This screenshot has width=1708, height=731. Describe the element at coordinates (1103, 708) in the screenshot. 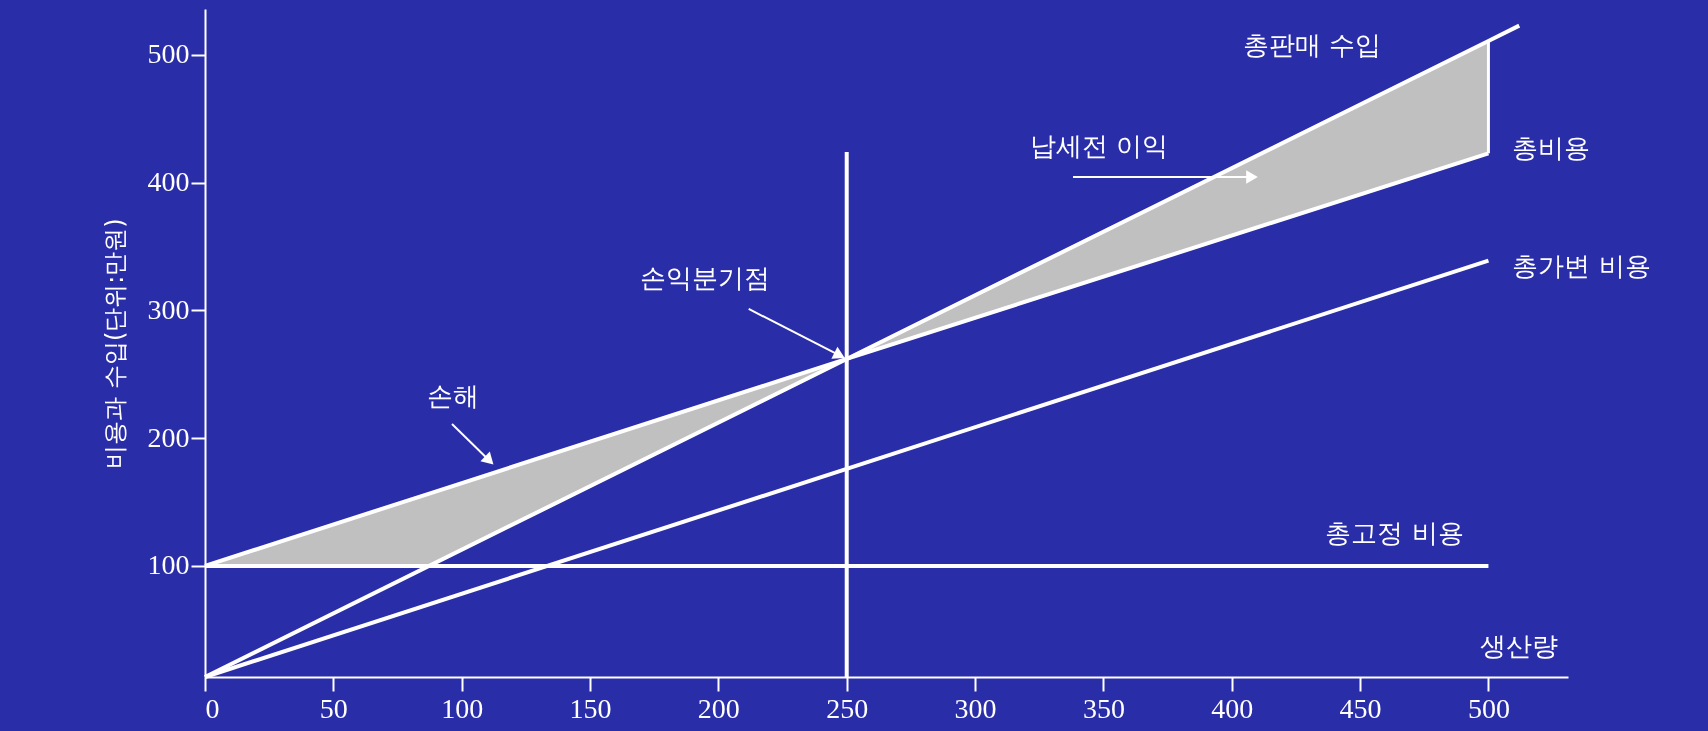

I see `x-tick-label: 350` at that location.